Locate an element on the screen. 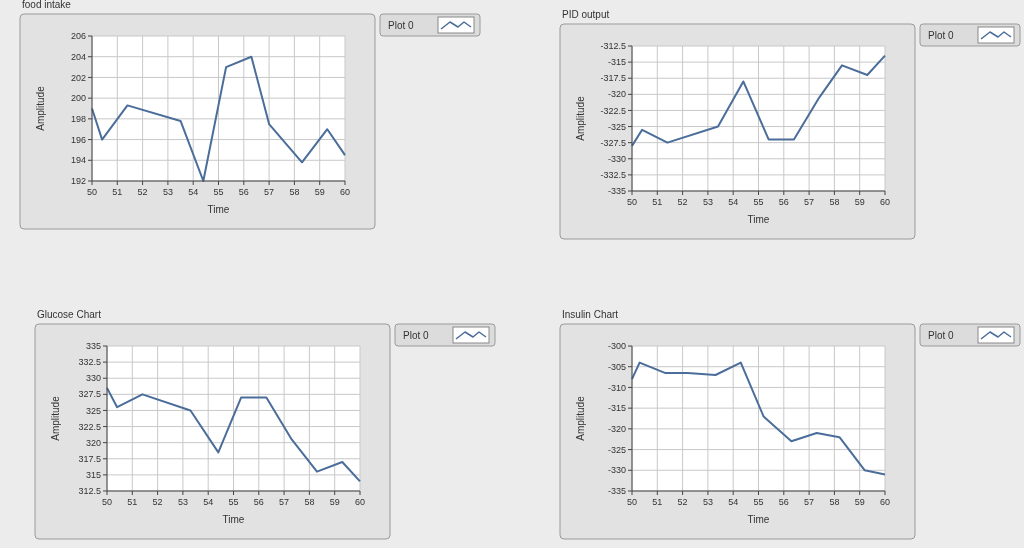 This screenshot has width=1024, height=548. y-tick-label: 204 is located at coordinates (78, 56).